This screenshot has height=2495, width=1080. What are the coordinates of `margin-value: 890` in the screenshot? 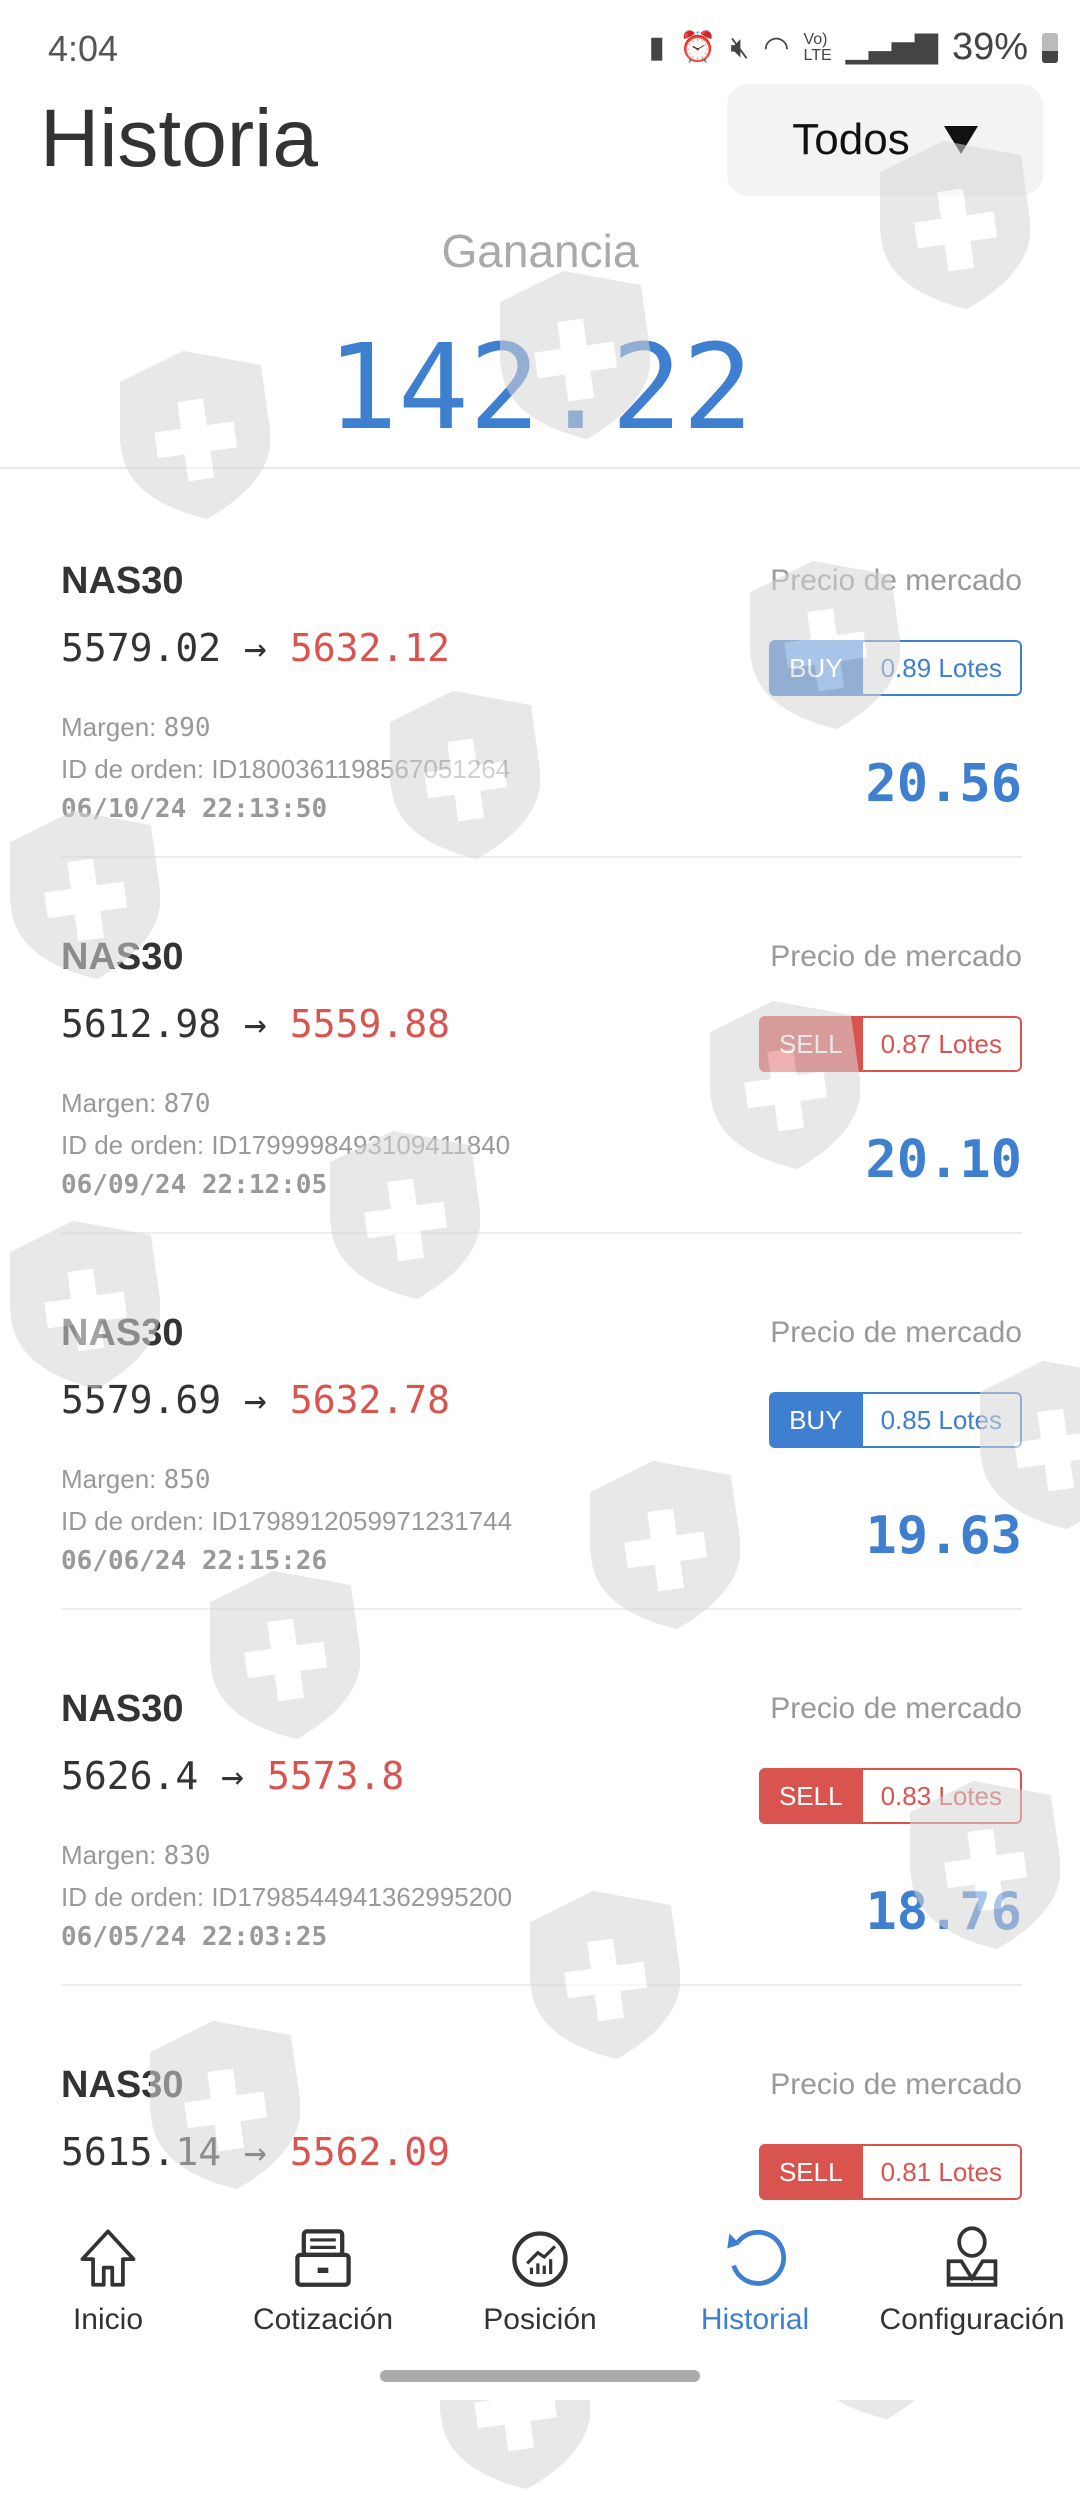 It's located at (187, 728).